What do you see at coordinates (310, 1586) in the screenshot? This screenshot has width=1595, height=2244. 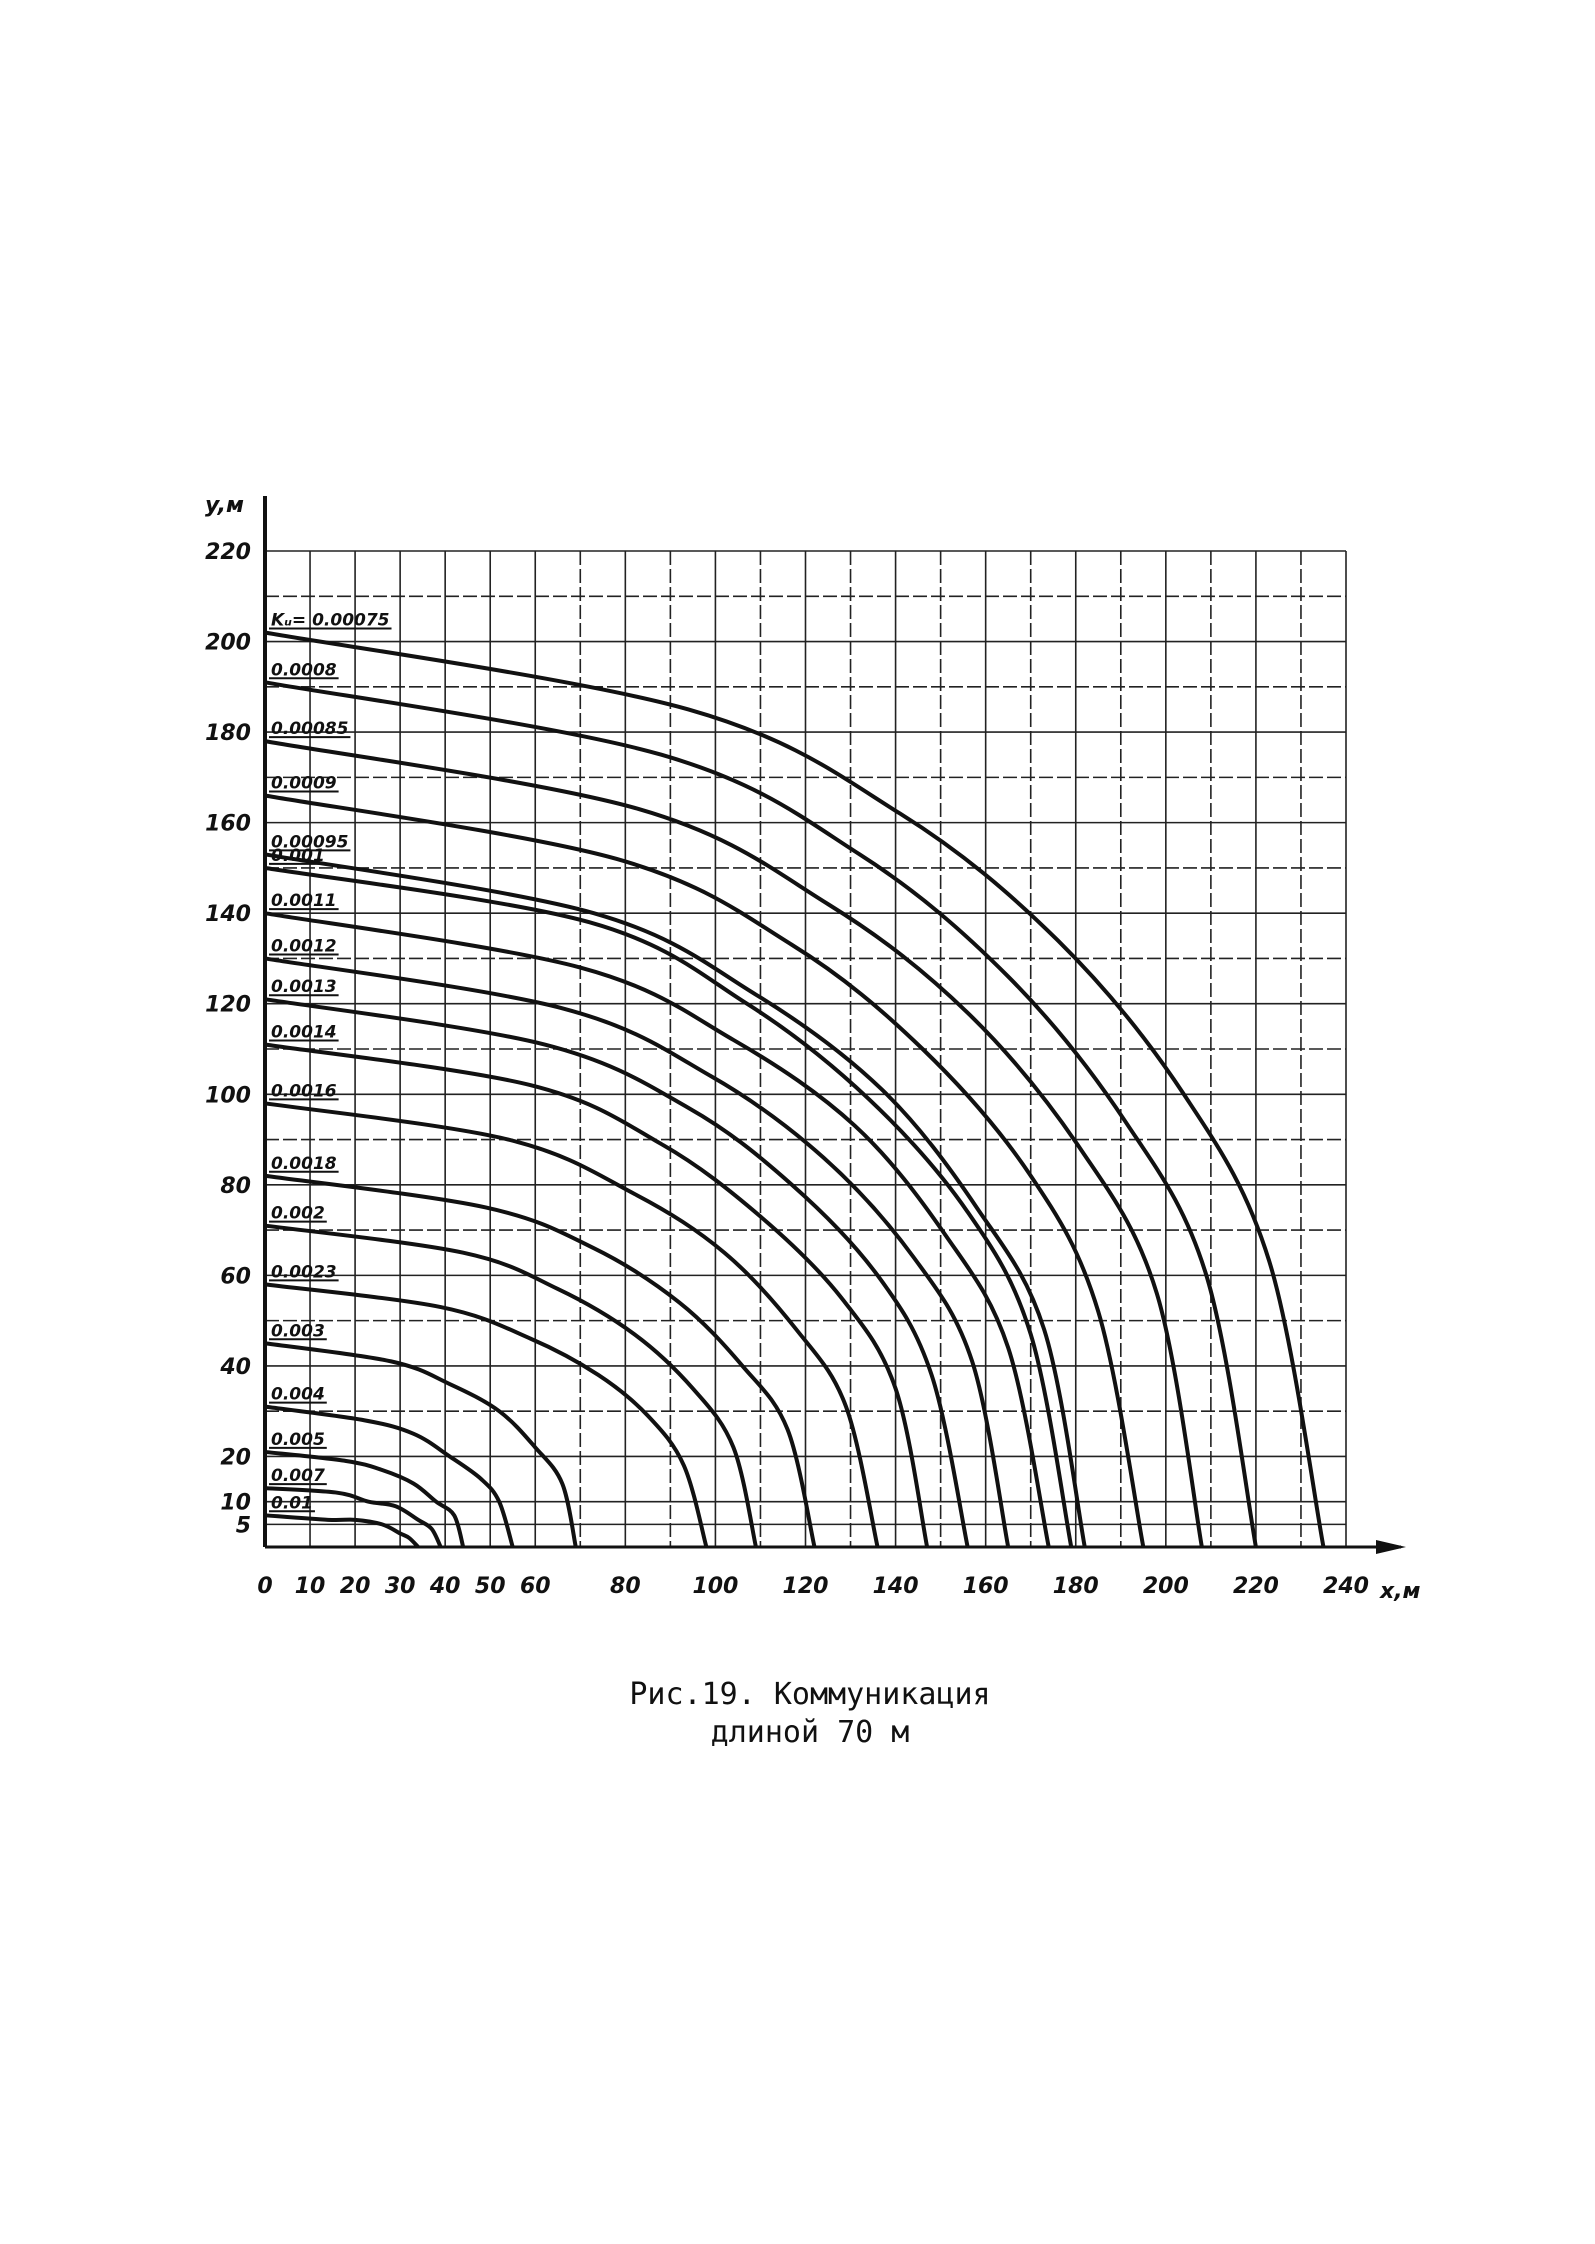 I see `x-tick-label: 10` at bounding box center [310, 1586].